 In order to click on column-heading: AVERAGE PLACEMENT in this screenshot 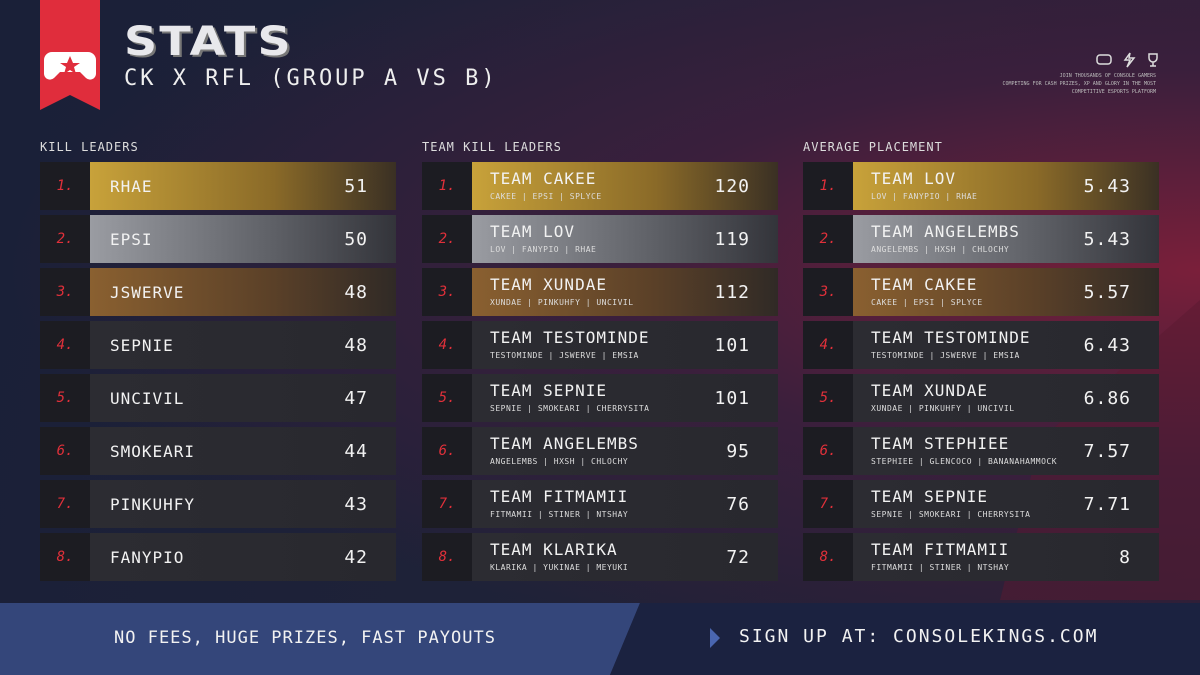, I will do `click(873, 147)`.